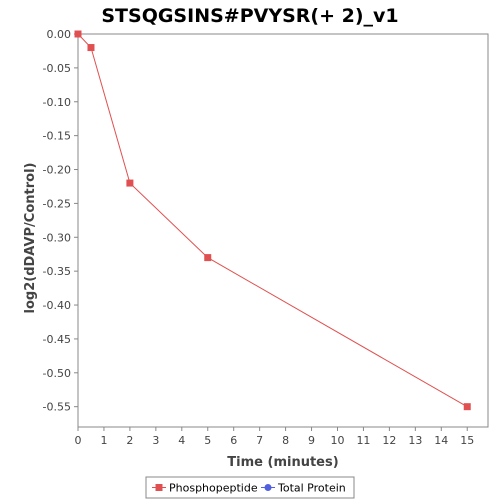 This screenshot has width=500, height=500. Describe the element at coordinates (337, 440) in the screenshot. I see `x-tick-label: 10` at that location.